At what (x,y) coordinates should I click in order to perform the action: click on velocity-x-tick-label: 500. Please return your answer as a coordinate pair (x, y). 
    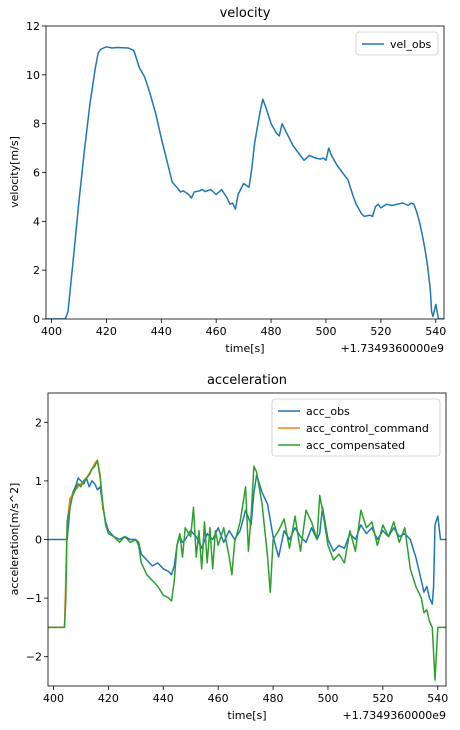
    Looking at the image, I should click on (325, 331).